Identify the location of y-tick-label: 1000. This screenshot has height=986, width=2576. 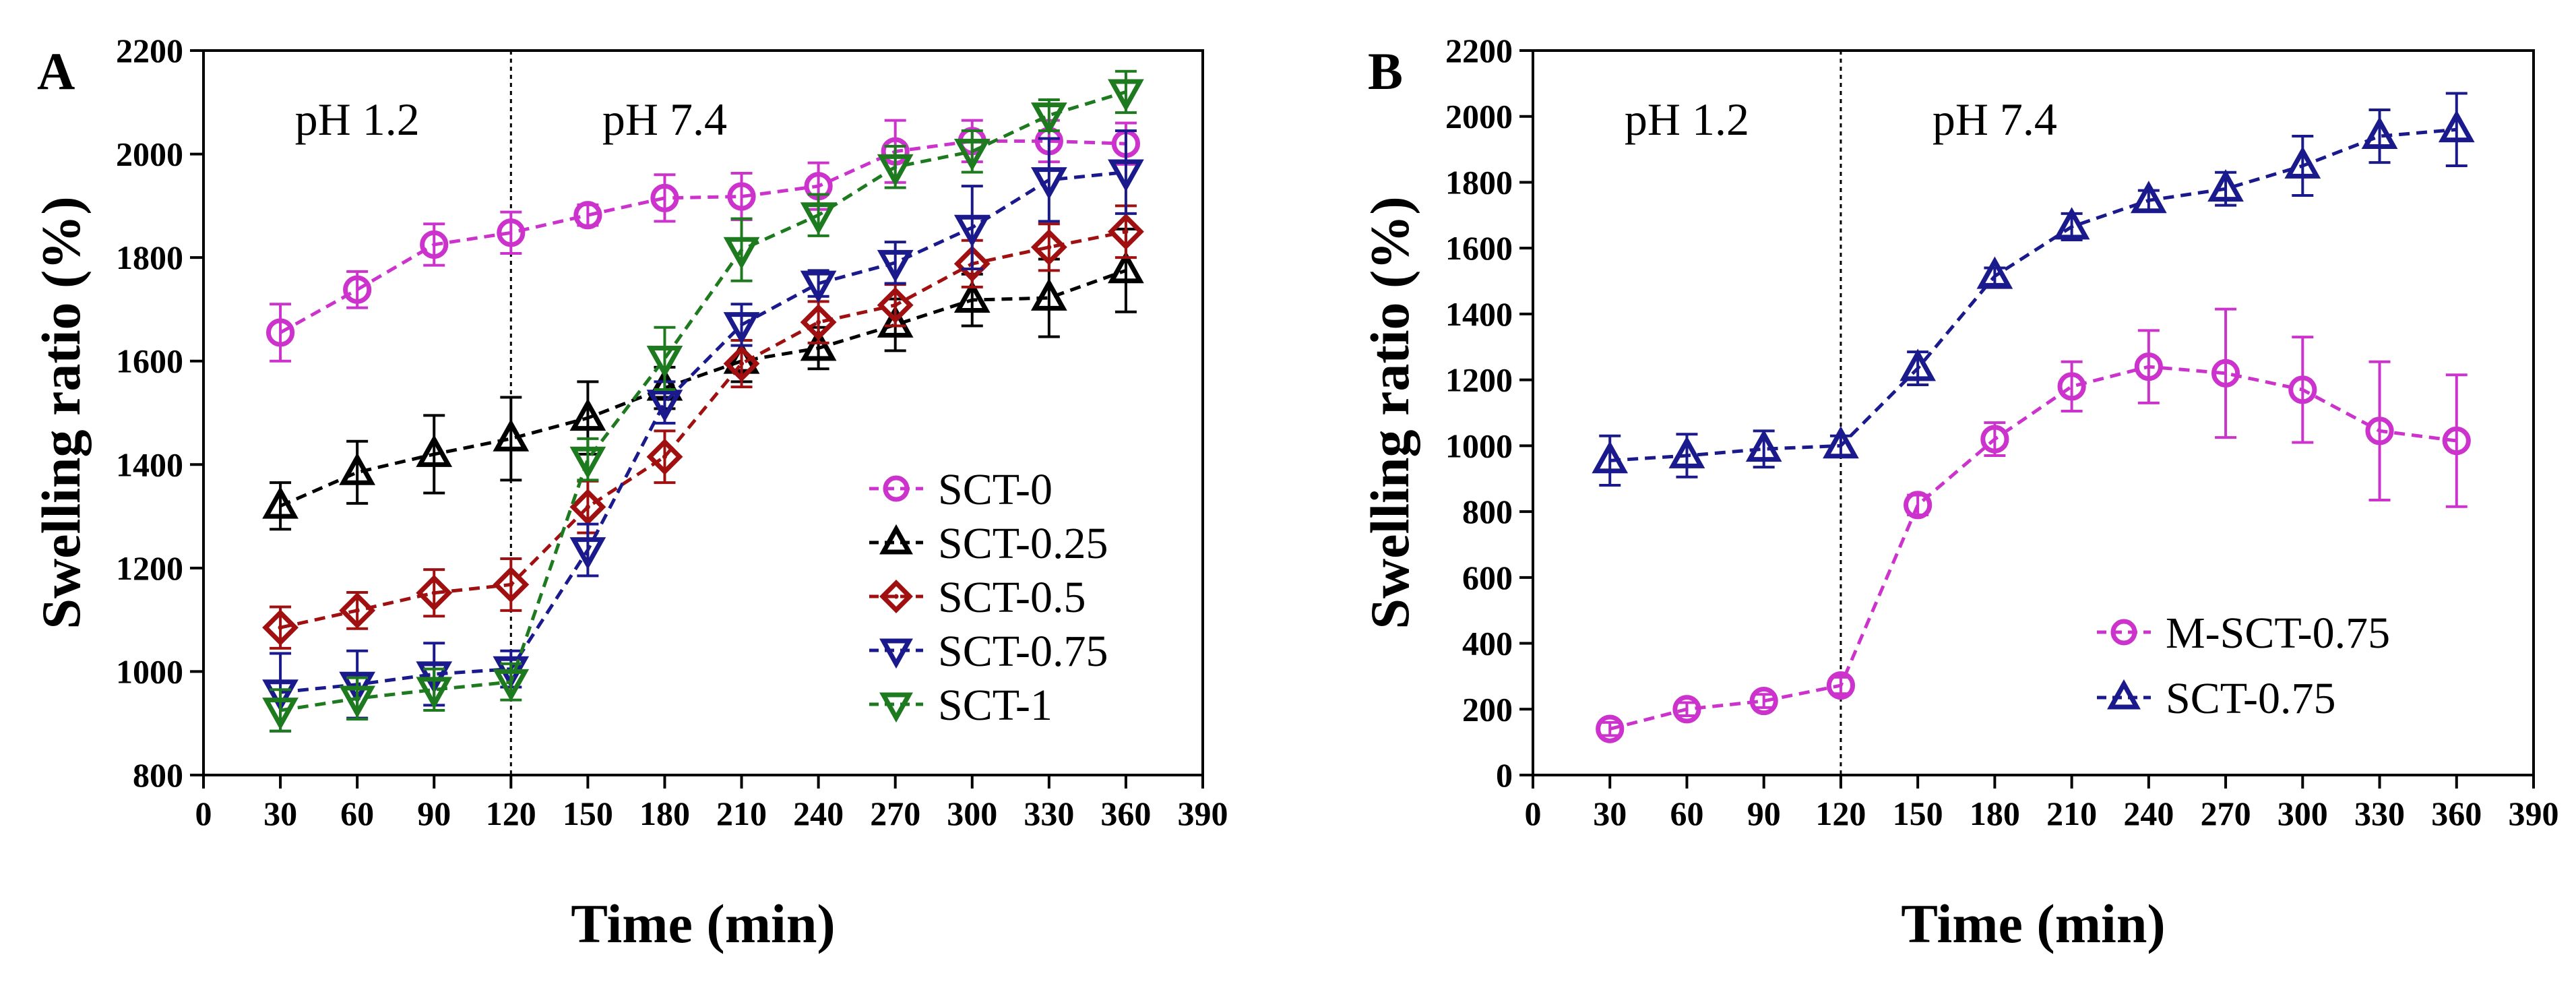
(1479, 445).